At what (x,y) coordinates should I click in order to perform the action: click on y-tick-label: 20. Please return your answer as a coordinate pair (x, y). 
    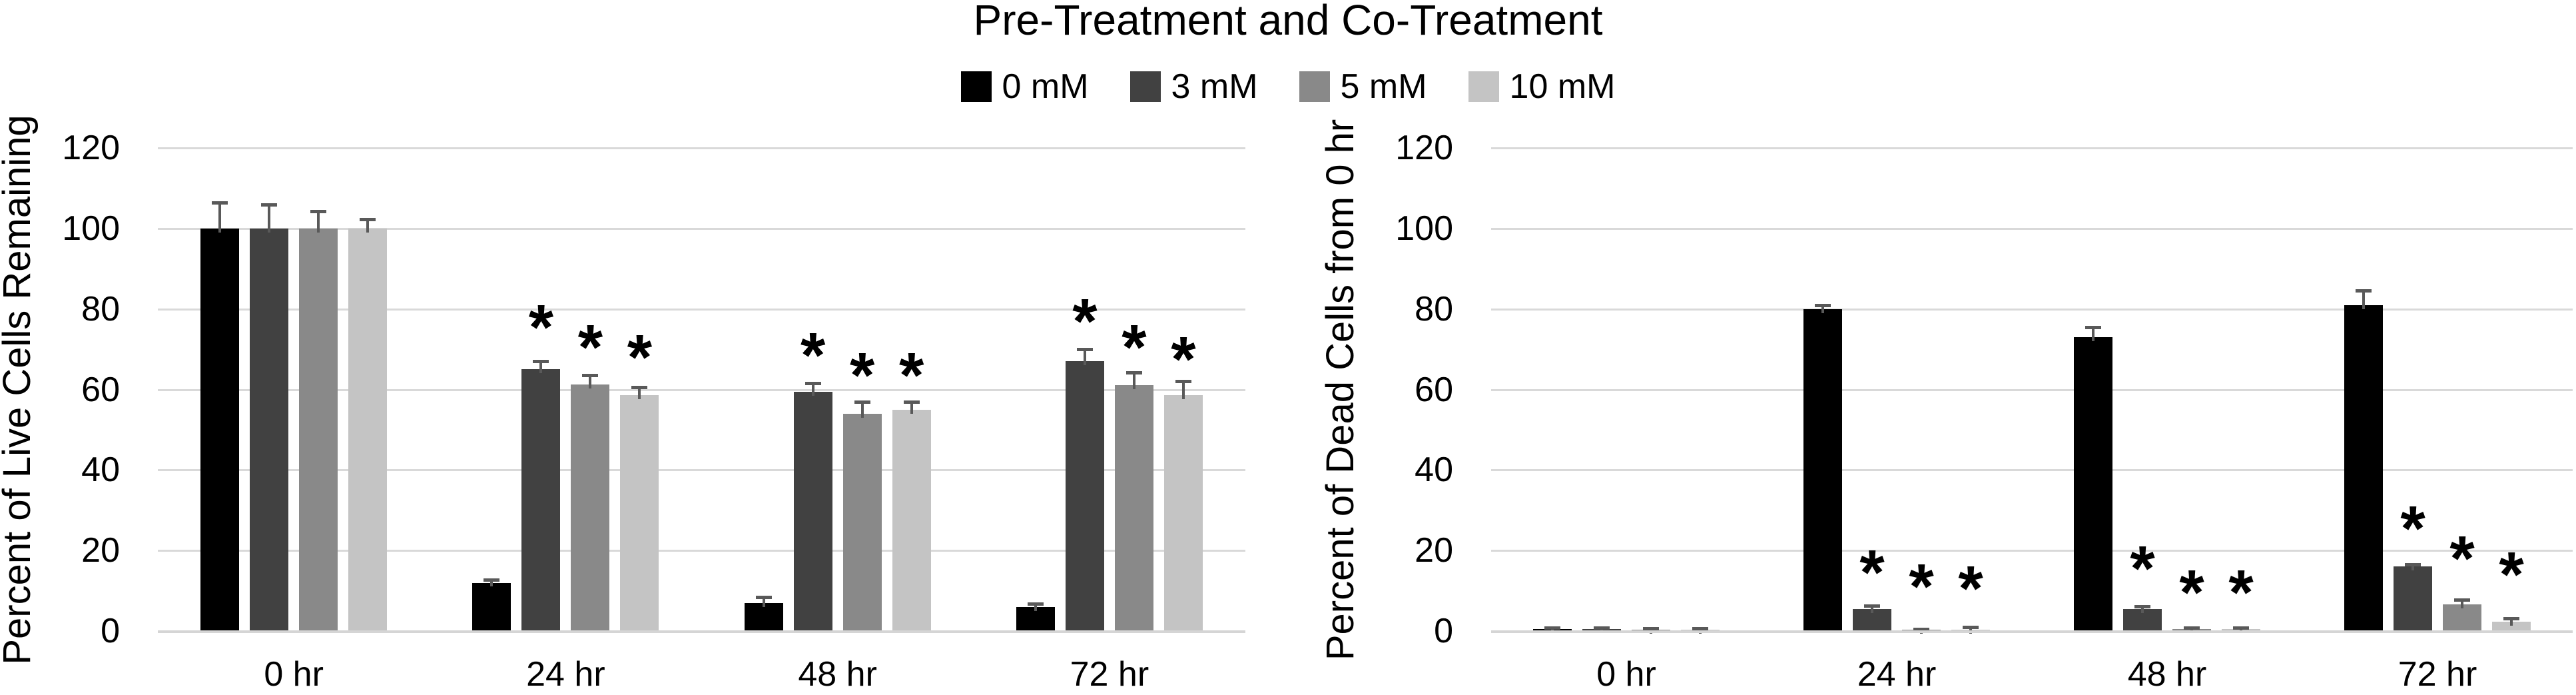
    Looking at the image, I should click on (1434, 550).